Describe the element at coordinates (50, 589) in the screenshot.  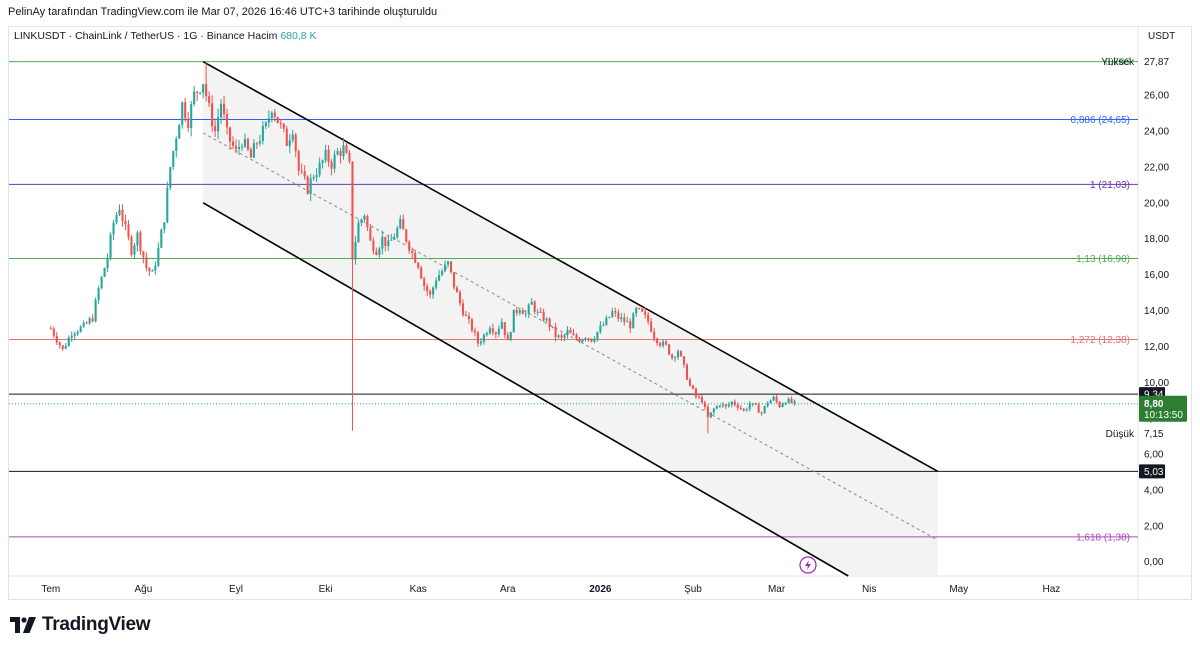
I see `x-tick-label: Tem` at that location.